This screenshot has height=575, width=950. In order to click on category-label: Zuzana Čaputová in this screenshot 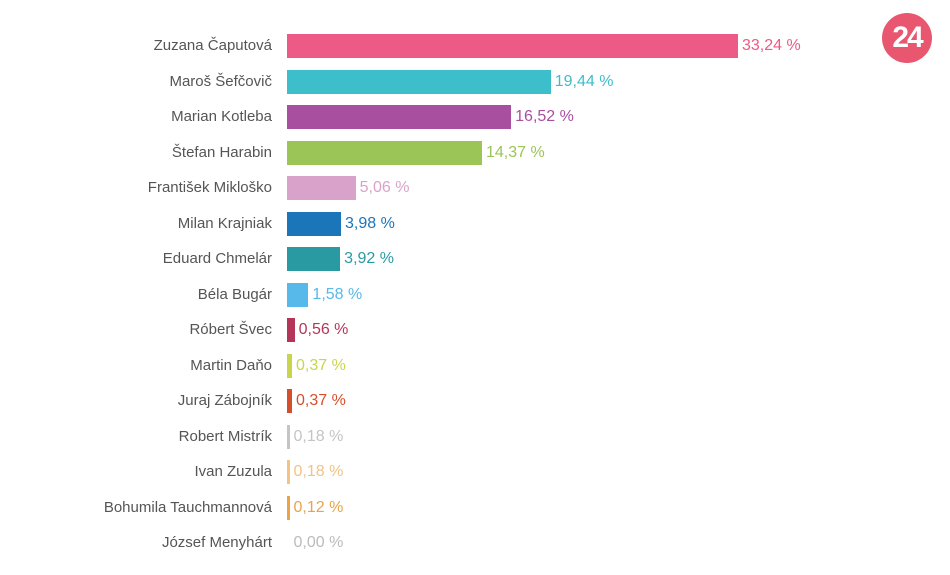, I will do `click(212, 45)`.